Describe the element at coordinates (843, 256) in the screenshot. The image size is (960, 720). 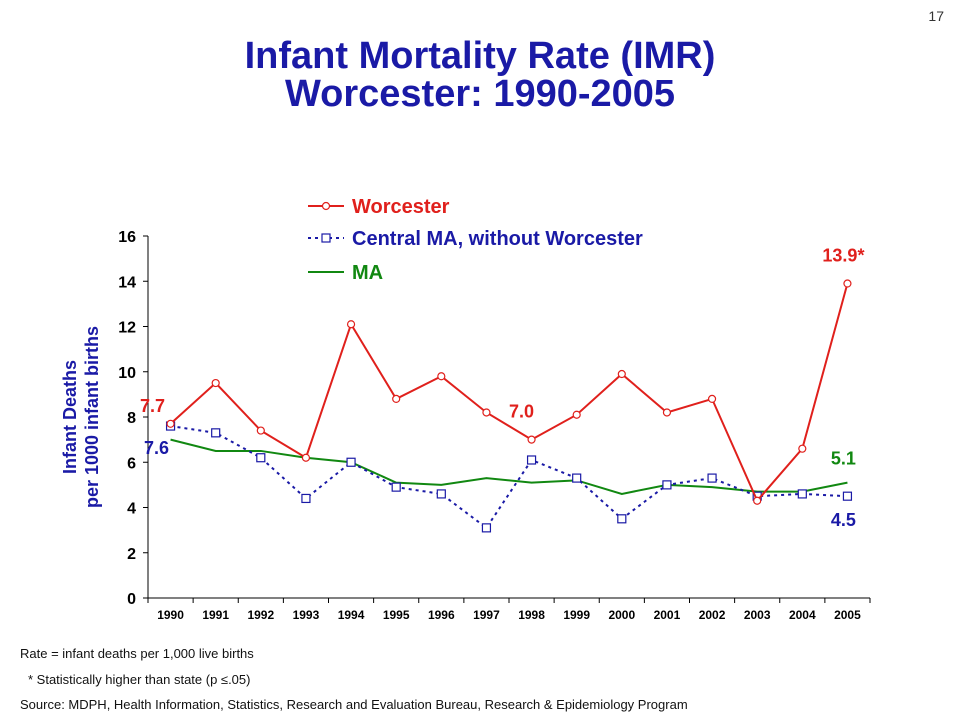
I see `data-label: 13.9*` at that location.